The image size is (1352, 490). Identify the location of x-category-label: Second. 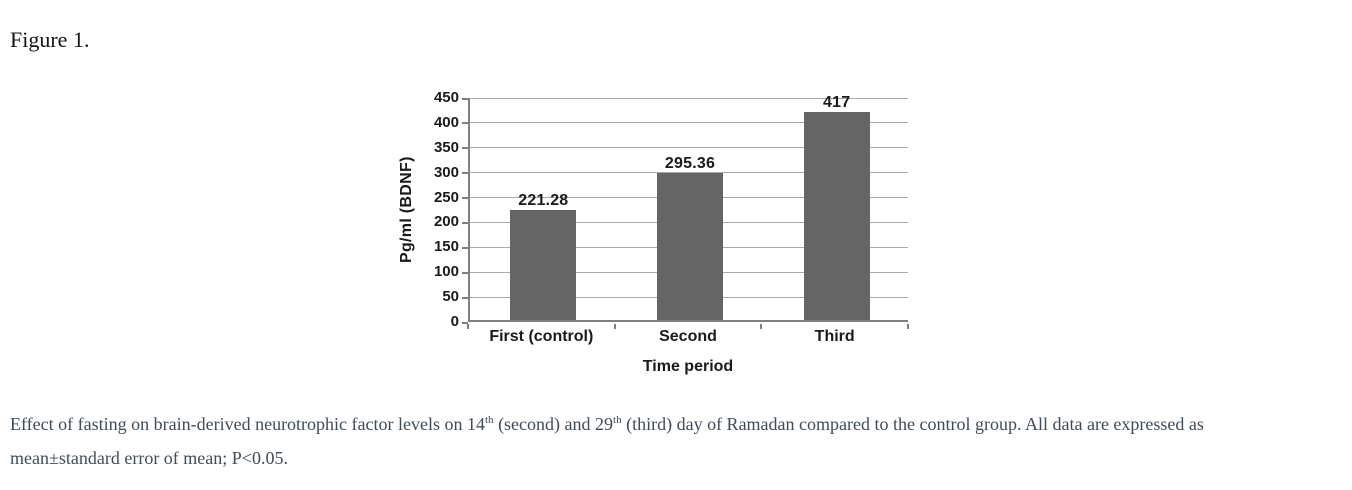
(688, 336).